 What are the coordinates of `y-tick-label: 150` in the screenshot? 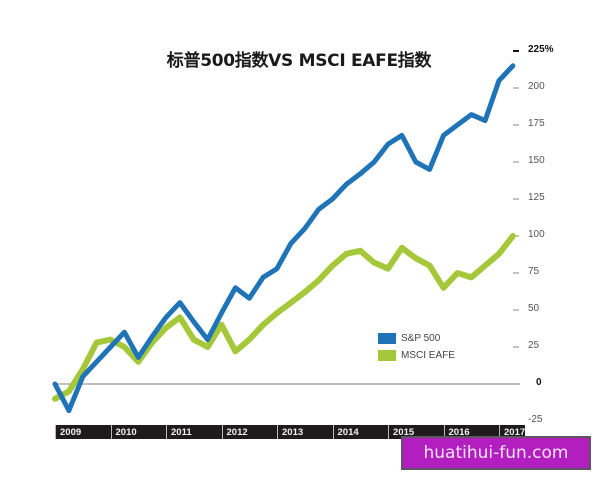 It's located at (536, 160).